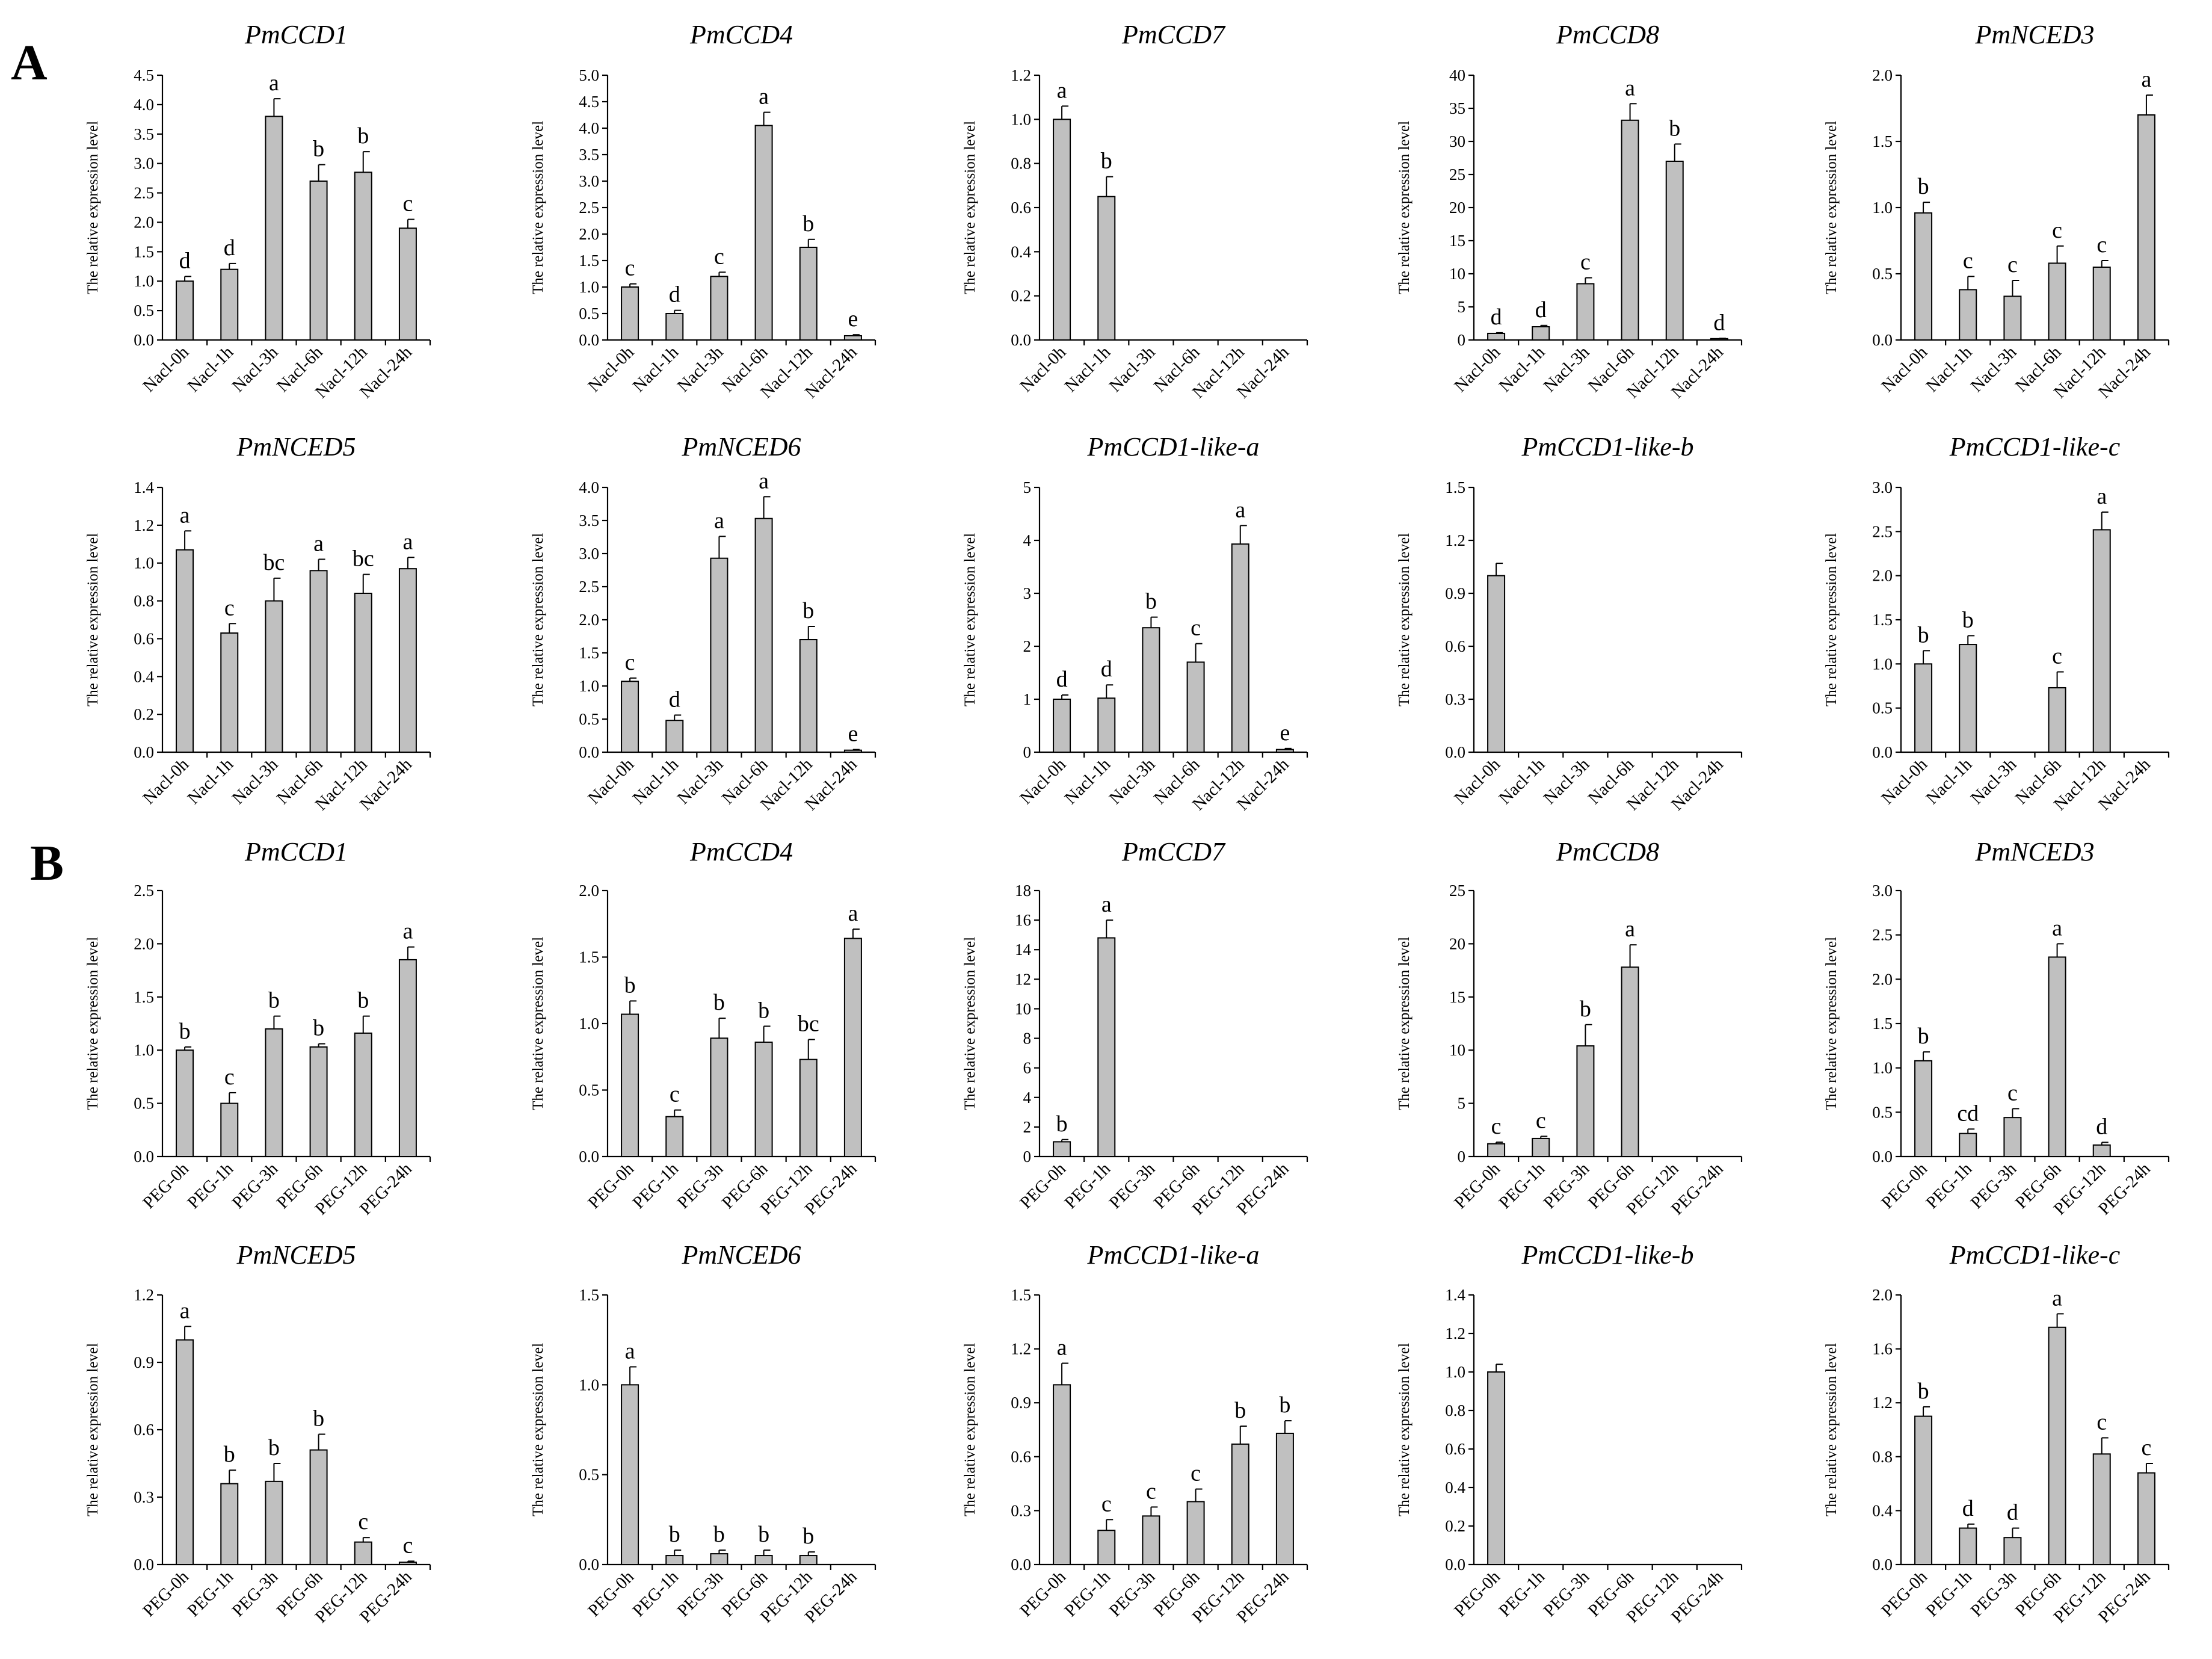  Describe the element at coordinates (2035, 34) in the screenshot. I see `chart-title: PmNCED3` at that location.